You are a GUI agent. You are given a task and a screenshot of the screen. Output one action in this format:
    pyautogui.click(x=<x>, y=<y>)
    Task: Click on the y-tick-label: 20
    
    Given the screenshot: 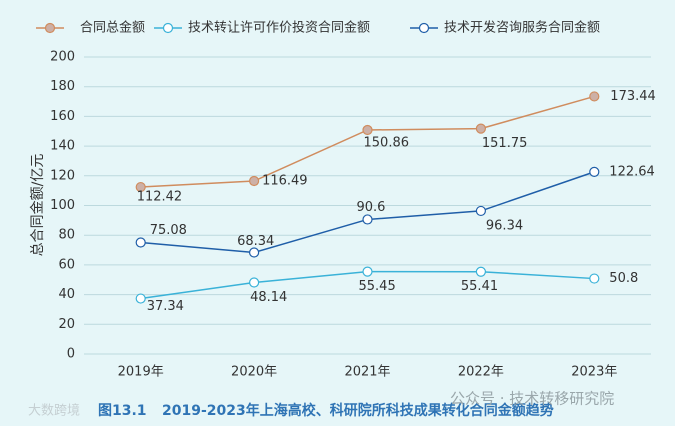 What is the action you would take?
    pyautogui.click(x=66, y=324)
    